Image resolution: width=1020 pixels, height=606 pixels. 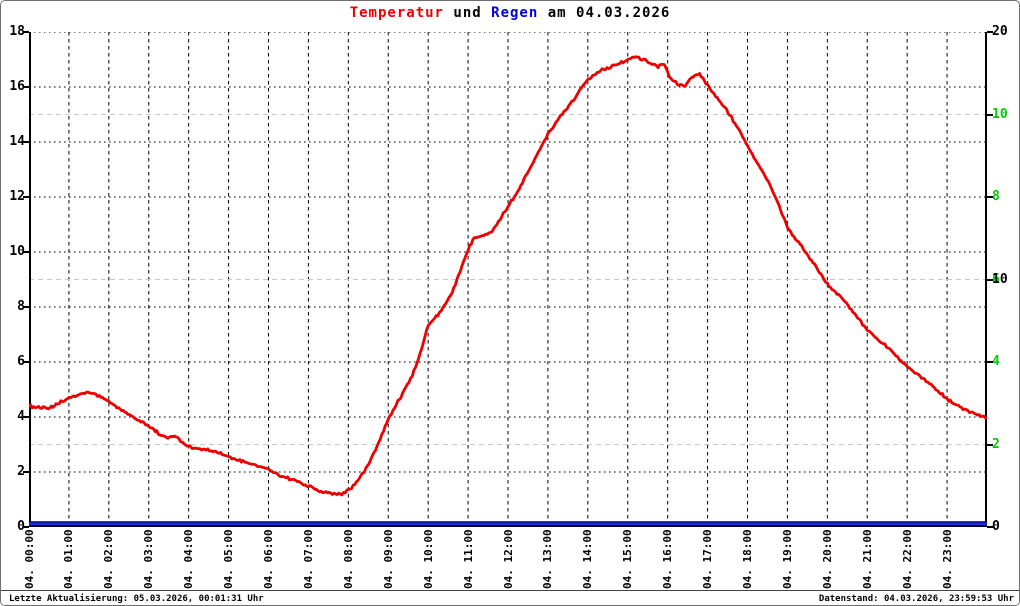 What do you see at coordinates (916, 599) in the screenshot?
I see `footer-data-timestamp: Datenstand: 04.03.2026, 23:59:53 Uhr` at bounding box center [916, 599].